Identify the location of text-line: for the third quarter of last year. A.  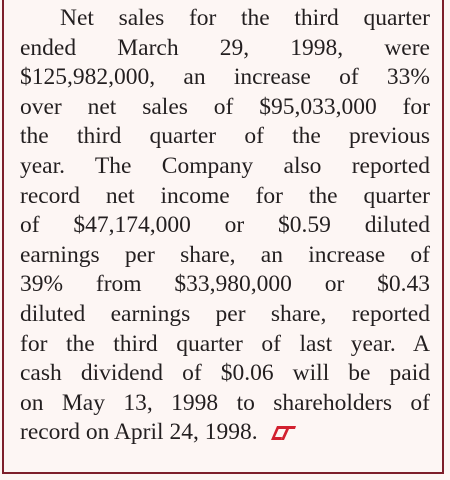
(225, 345).